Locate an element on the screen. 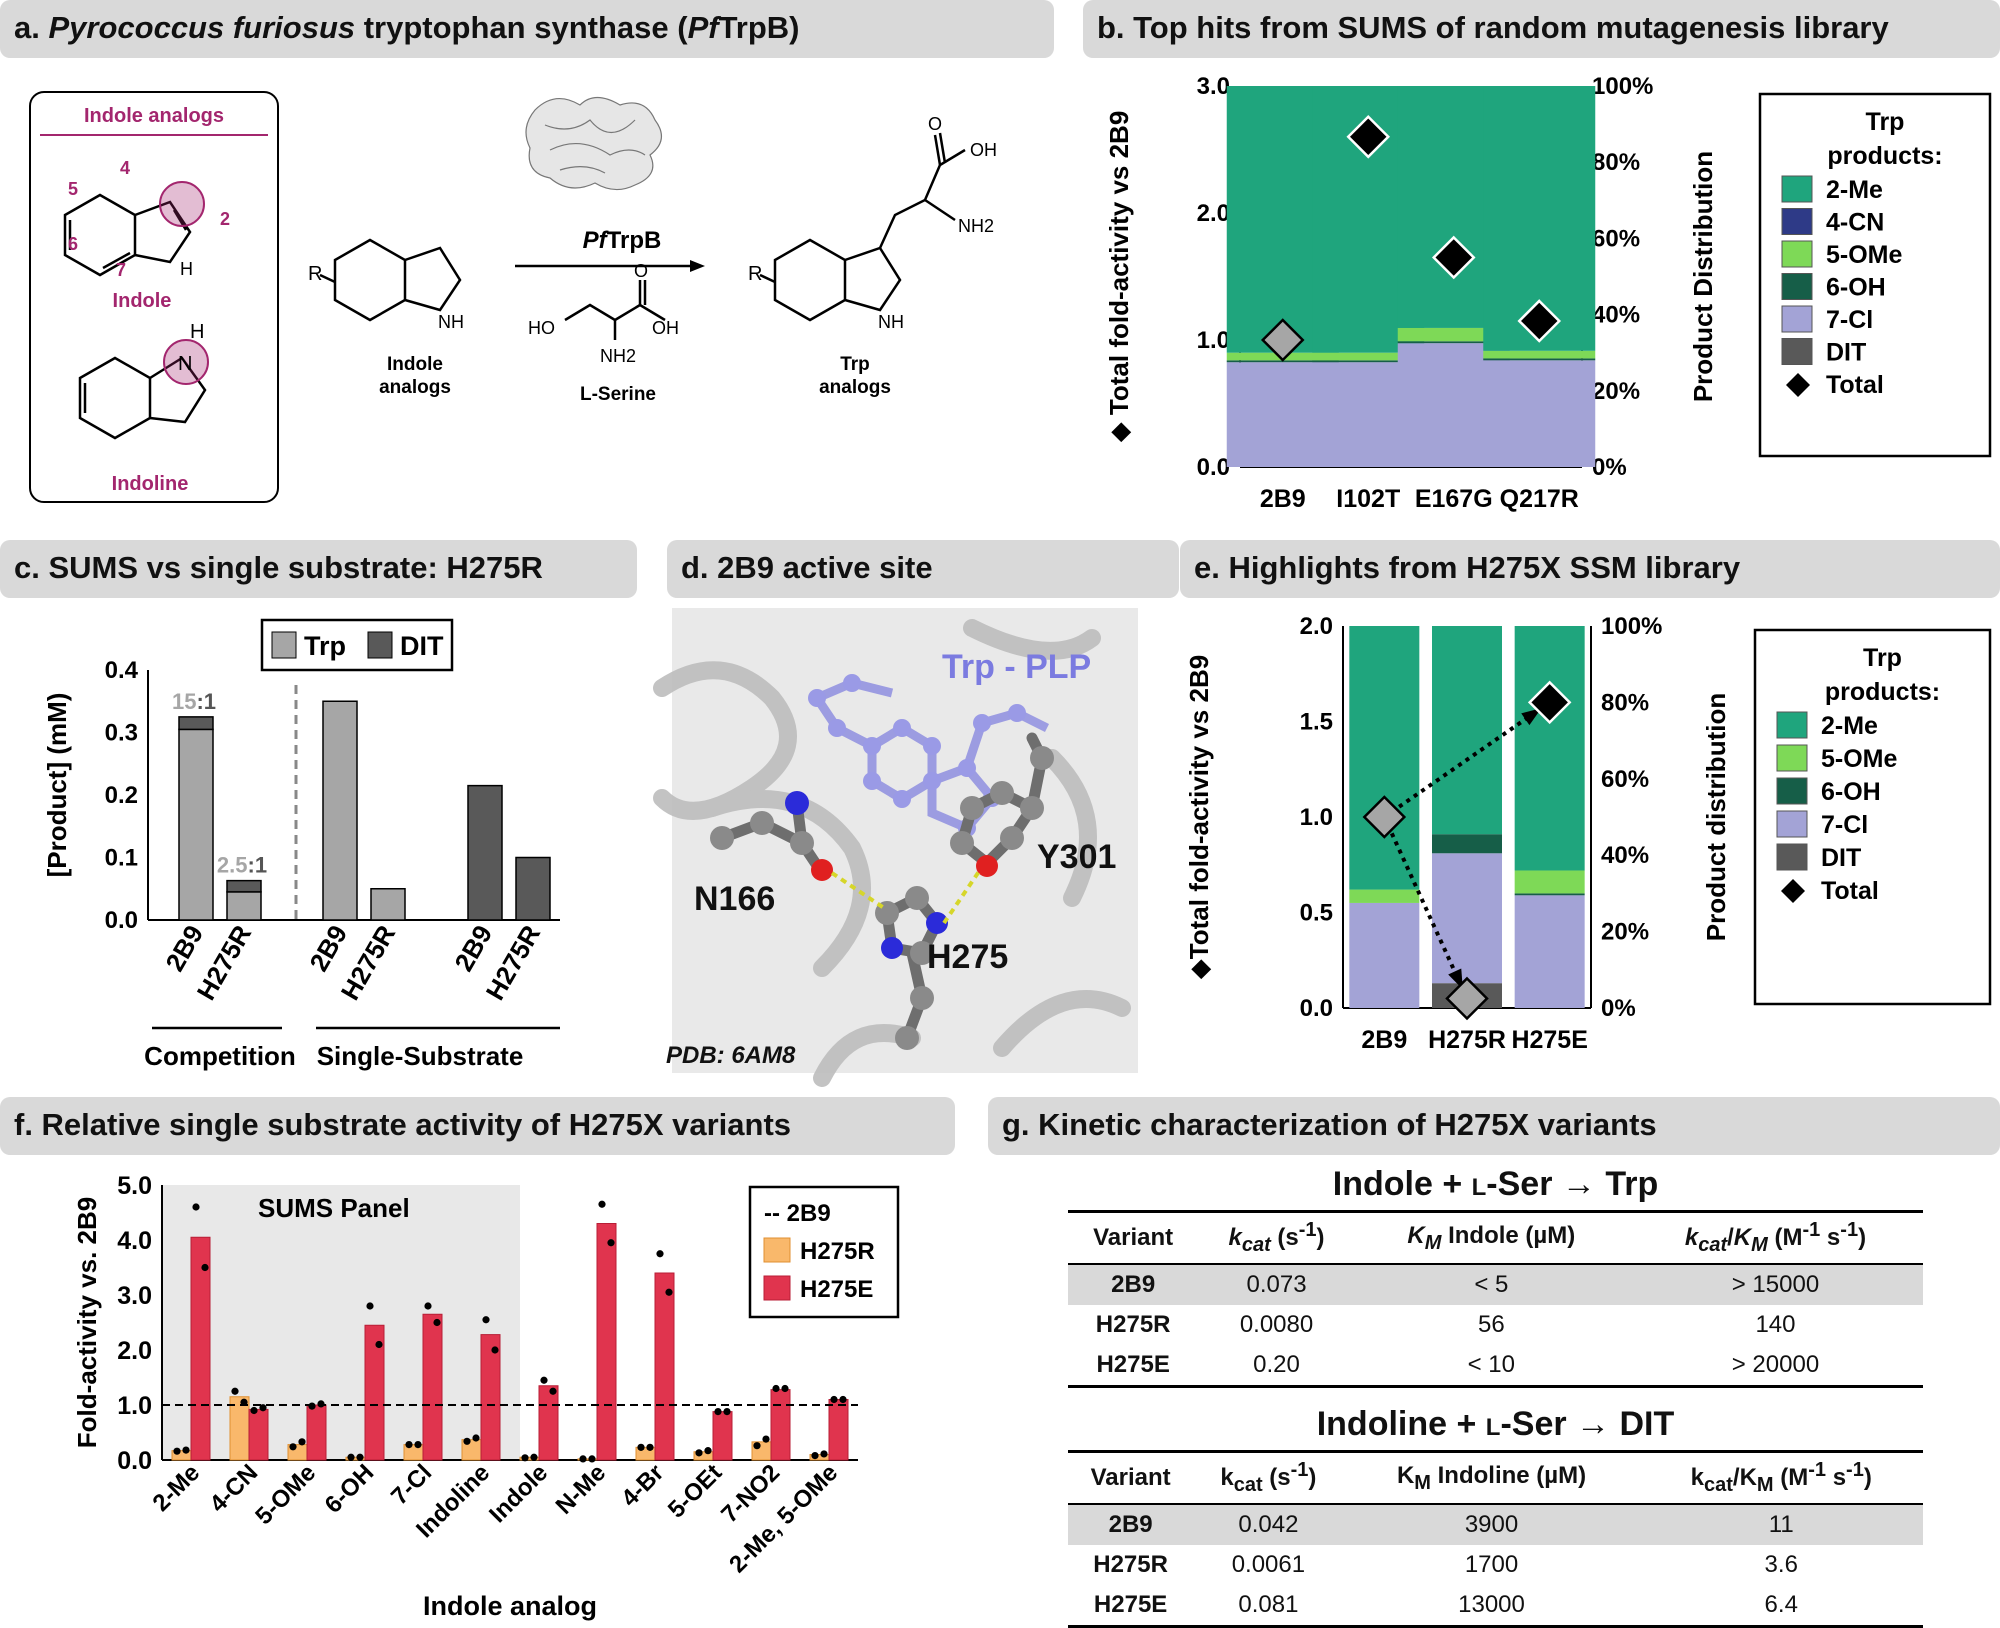 The height and width of the screenshot is (1628, 2000). legend-label: 4-CN is located at coordinates (1855, 223).